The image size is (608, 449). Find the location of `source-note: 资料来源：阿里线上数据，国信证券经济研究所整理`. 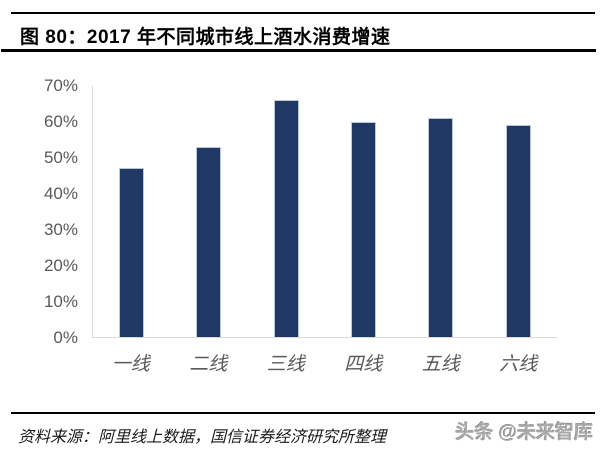

source-note: 资料来源：阿里线上数据，国信证券经济研究所整理 is located at coordinates (202, 437).